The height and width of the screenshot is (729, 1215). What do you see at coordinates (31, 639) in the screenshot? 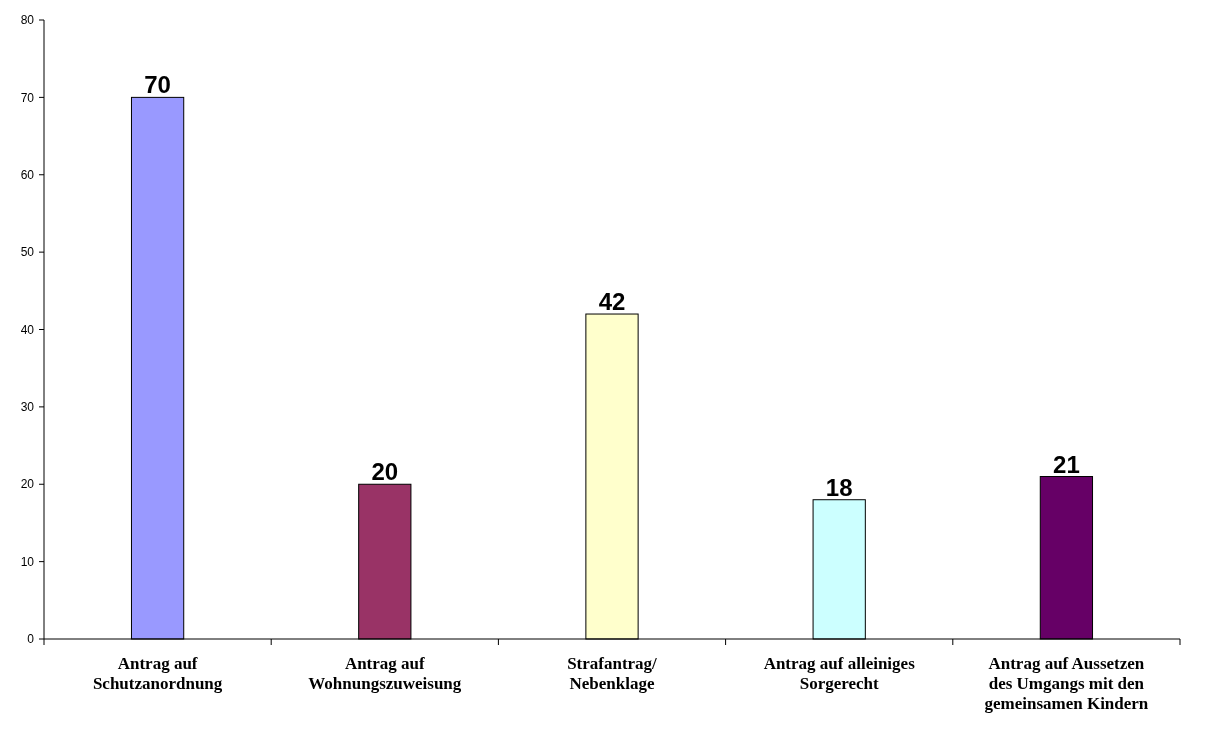
I see `y-tick-label: 0` at bounding box center [31, 639].